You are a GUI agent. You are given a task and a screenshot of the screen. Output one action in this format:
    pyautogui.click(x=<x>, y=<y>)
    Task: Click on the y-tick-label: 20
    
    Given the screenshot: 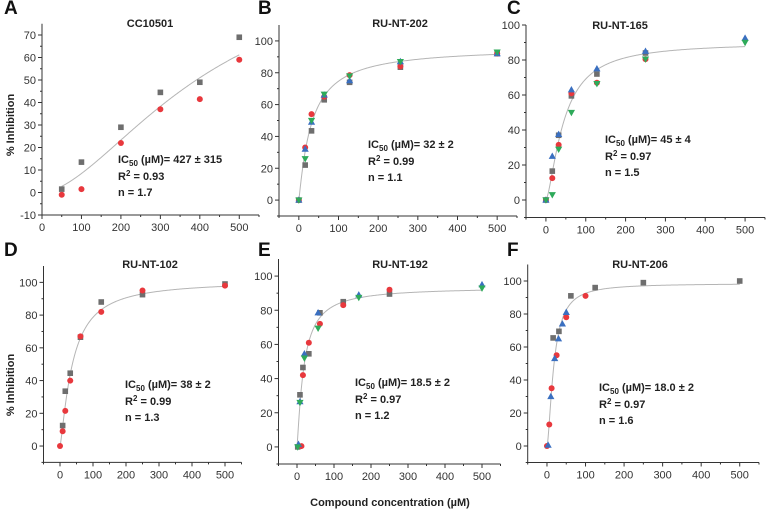 What is the action you would take?
    pyautogui.click(x=514, y=166)
    